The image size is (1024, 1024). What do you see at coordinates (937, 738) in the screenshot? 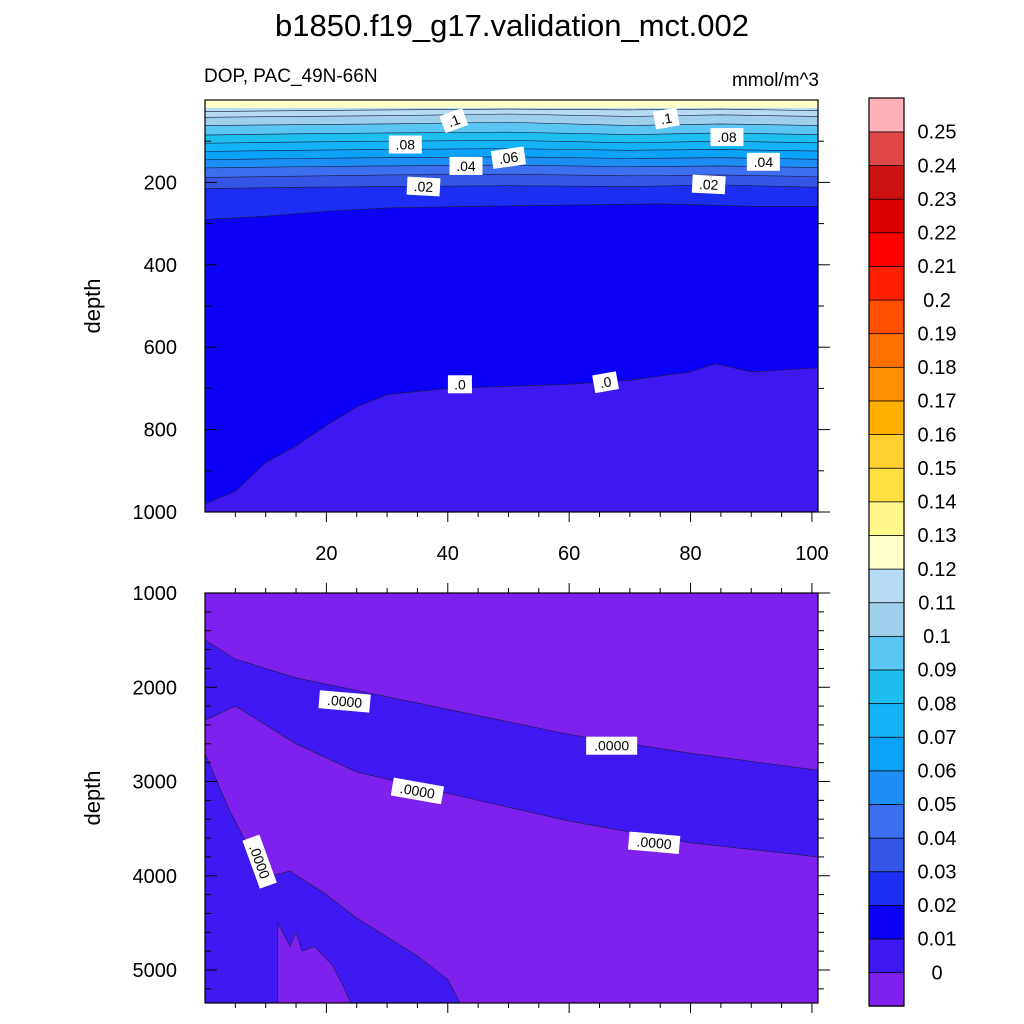
I see `colorbar-tick-label: 0.07` at bounding box center [937, 738].